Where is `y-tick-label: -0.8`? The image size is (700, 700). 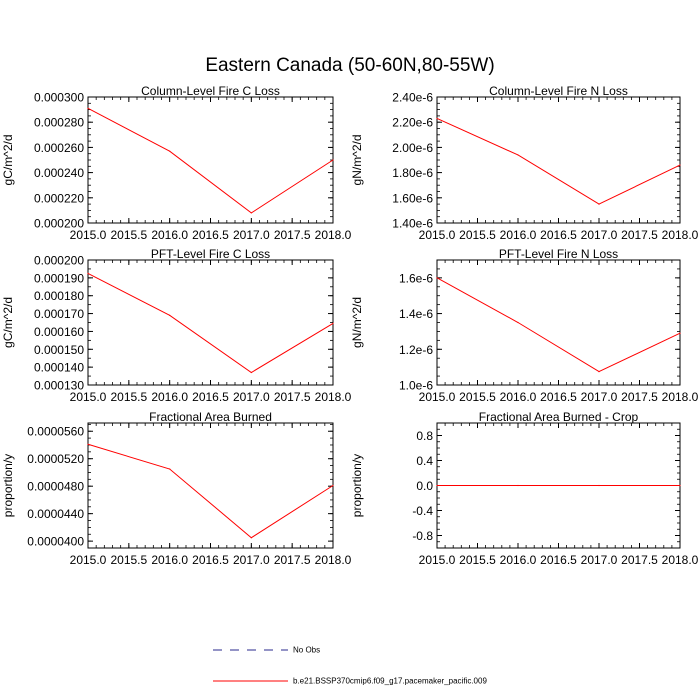 y-tick-label: -0.8 is located at coordinates (422, 536).